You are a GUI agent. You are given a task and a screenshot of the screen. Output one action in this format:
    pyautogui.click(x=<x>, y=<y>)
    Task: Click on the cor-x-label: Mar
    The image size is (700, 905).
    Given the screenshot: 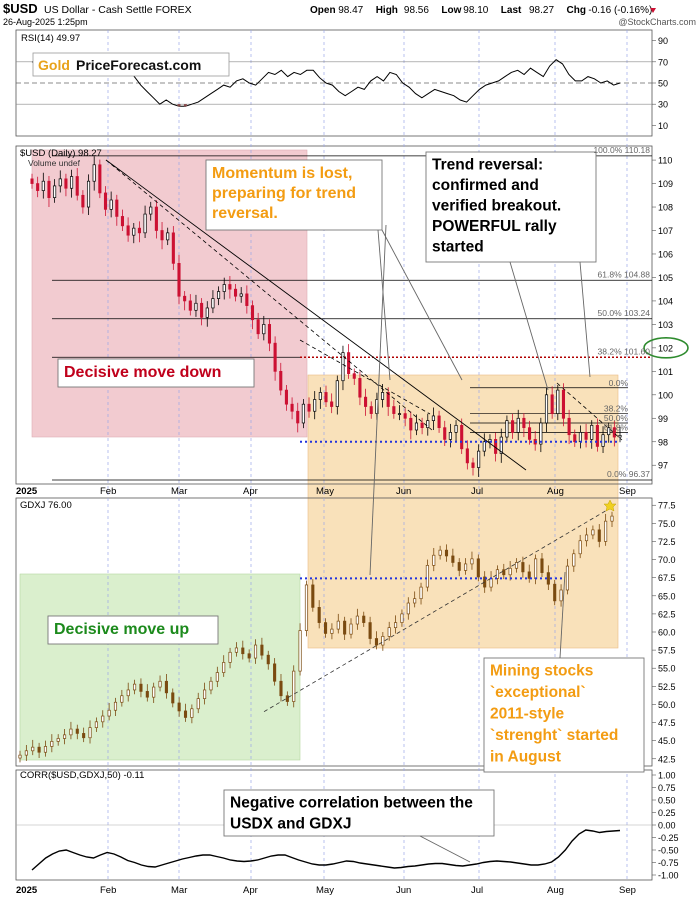 What is the action you would take?
    pyautogui.click(x=179, y=890)
    